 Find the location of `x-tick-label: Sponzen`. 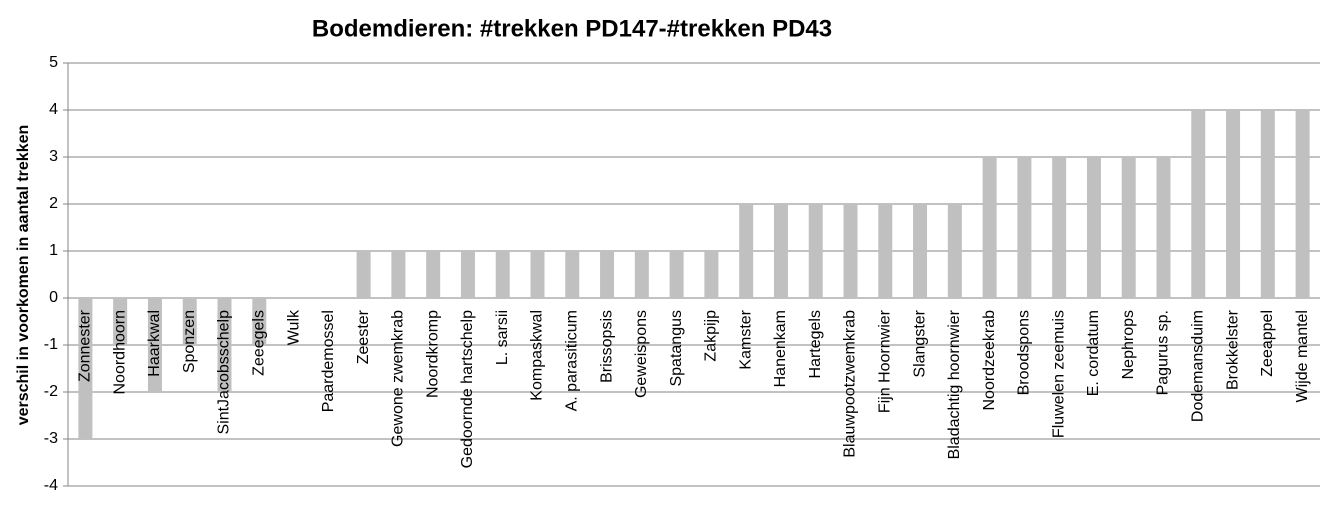

x-tick-label: Sponzen is located at coordinates (189, 341).